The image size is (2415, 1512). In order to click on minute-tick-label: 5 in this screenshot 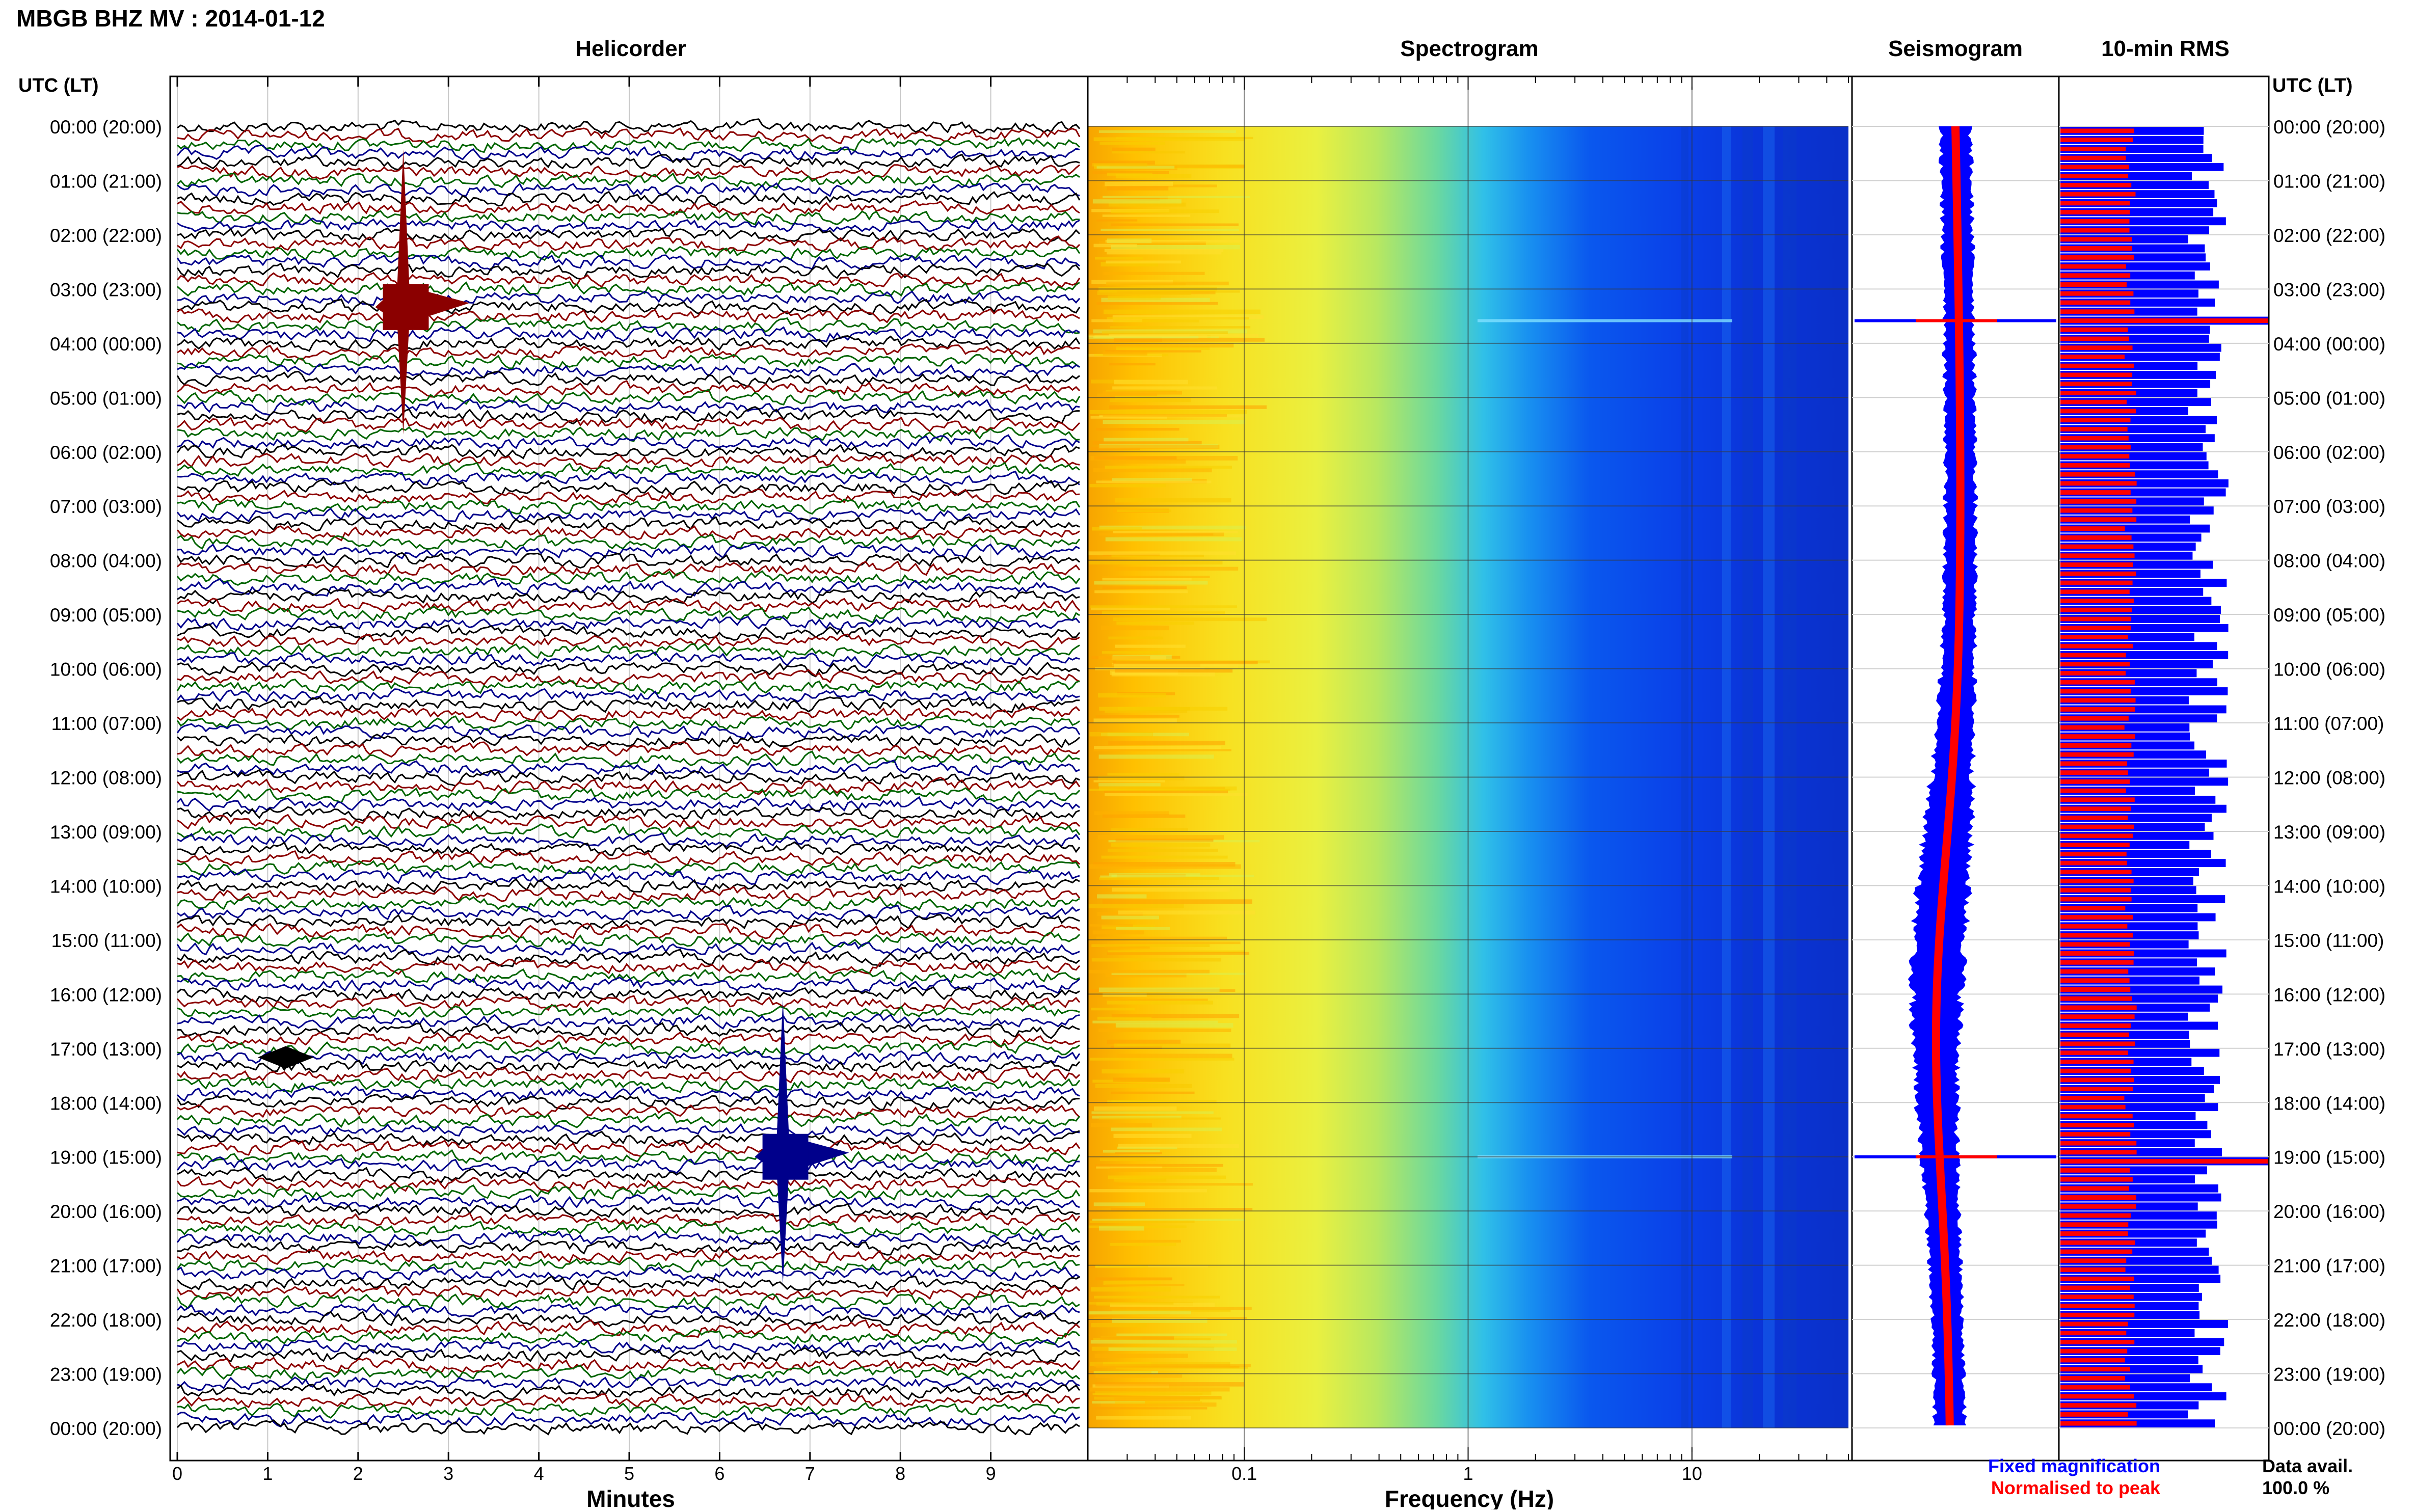, I will do `click(629, 1473)`.